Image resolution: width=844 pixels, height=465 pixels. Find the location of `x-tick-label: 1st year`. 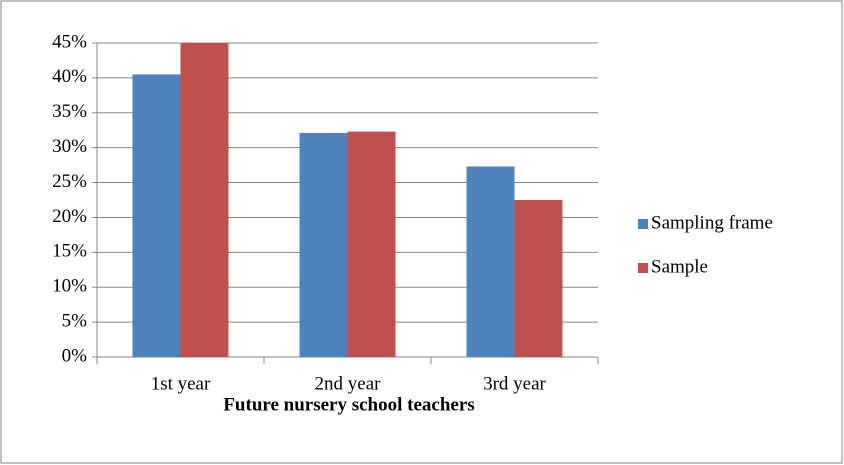

x-tick-label: 1st year is located at coordinates (181, 383).